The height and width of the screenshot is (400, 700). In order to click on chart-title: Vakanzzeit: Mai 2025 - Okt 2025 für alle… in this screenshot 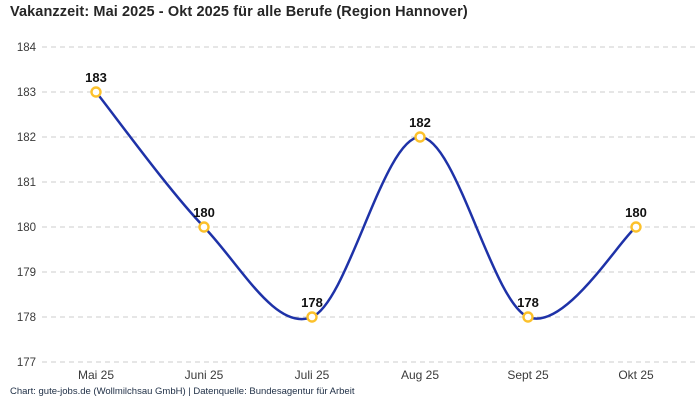, I will do `click(239, 12)`.